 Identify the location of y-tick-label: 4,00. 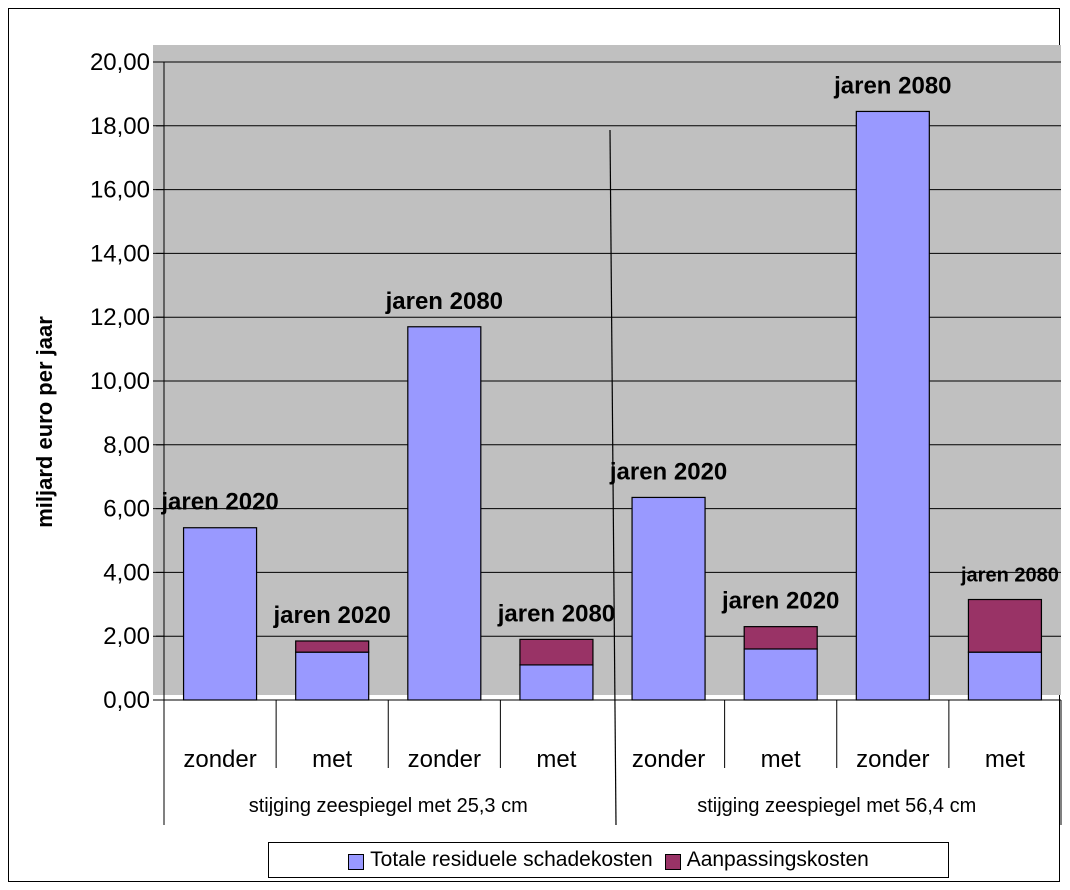
(126, 572).